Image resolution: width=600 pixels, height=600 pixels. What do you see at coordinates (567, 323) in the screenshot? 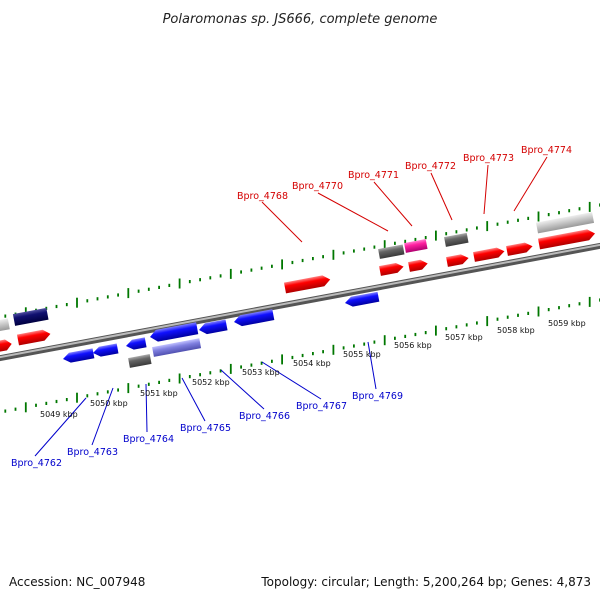
I see `scale-label: 5059 kbp` at bounding box center [567, 323].